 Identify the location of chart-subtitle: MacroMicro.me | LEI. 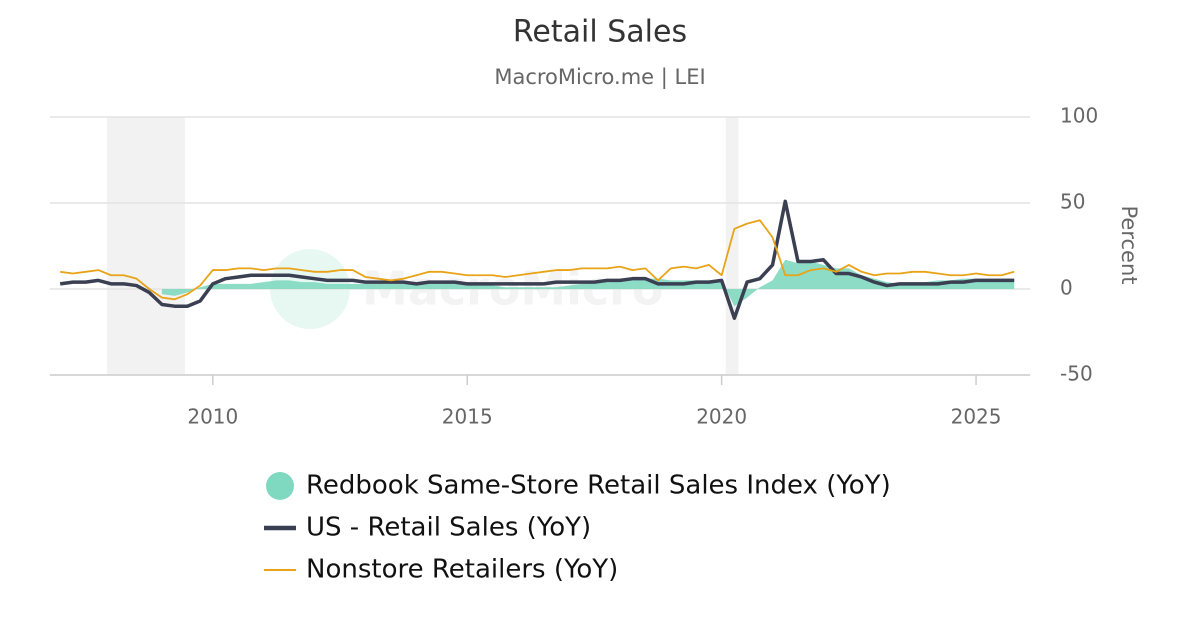
(599, 77).